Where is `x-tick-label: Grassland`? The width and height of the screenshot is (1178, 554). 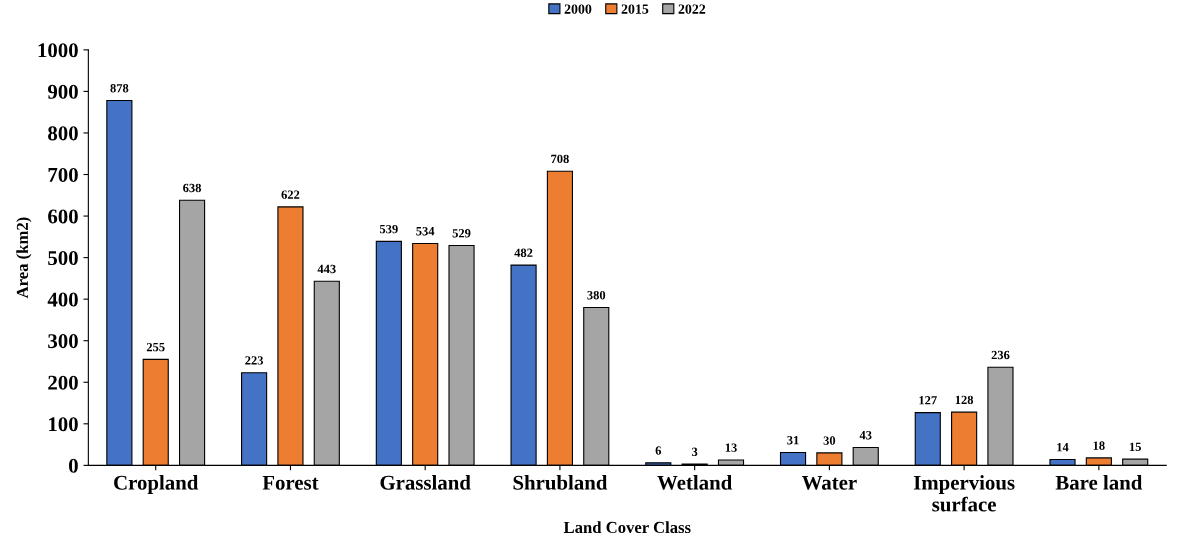 x-tick-label: Grassland is located at coordinates (425, 482).